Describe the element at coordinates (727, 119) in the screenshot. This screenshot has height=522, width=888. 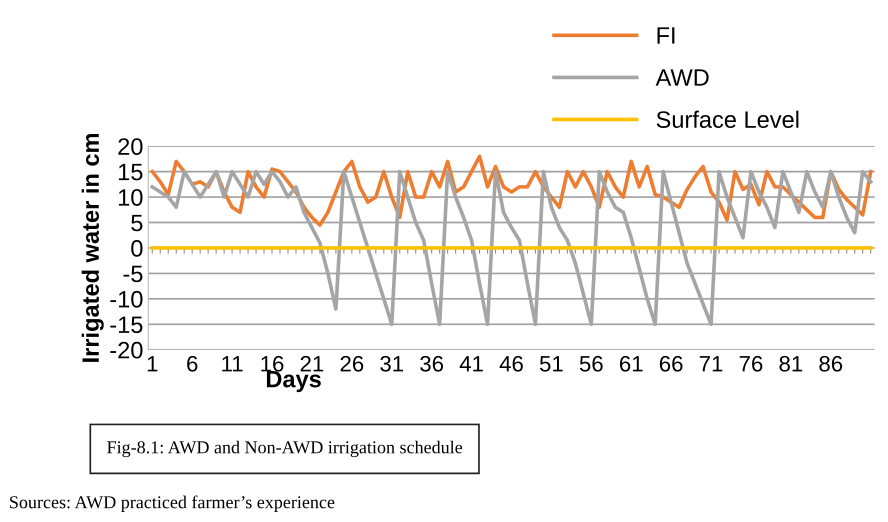
I see `legend-label: Surface Level` at that location.